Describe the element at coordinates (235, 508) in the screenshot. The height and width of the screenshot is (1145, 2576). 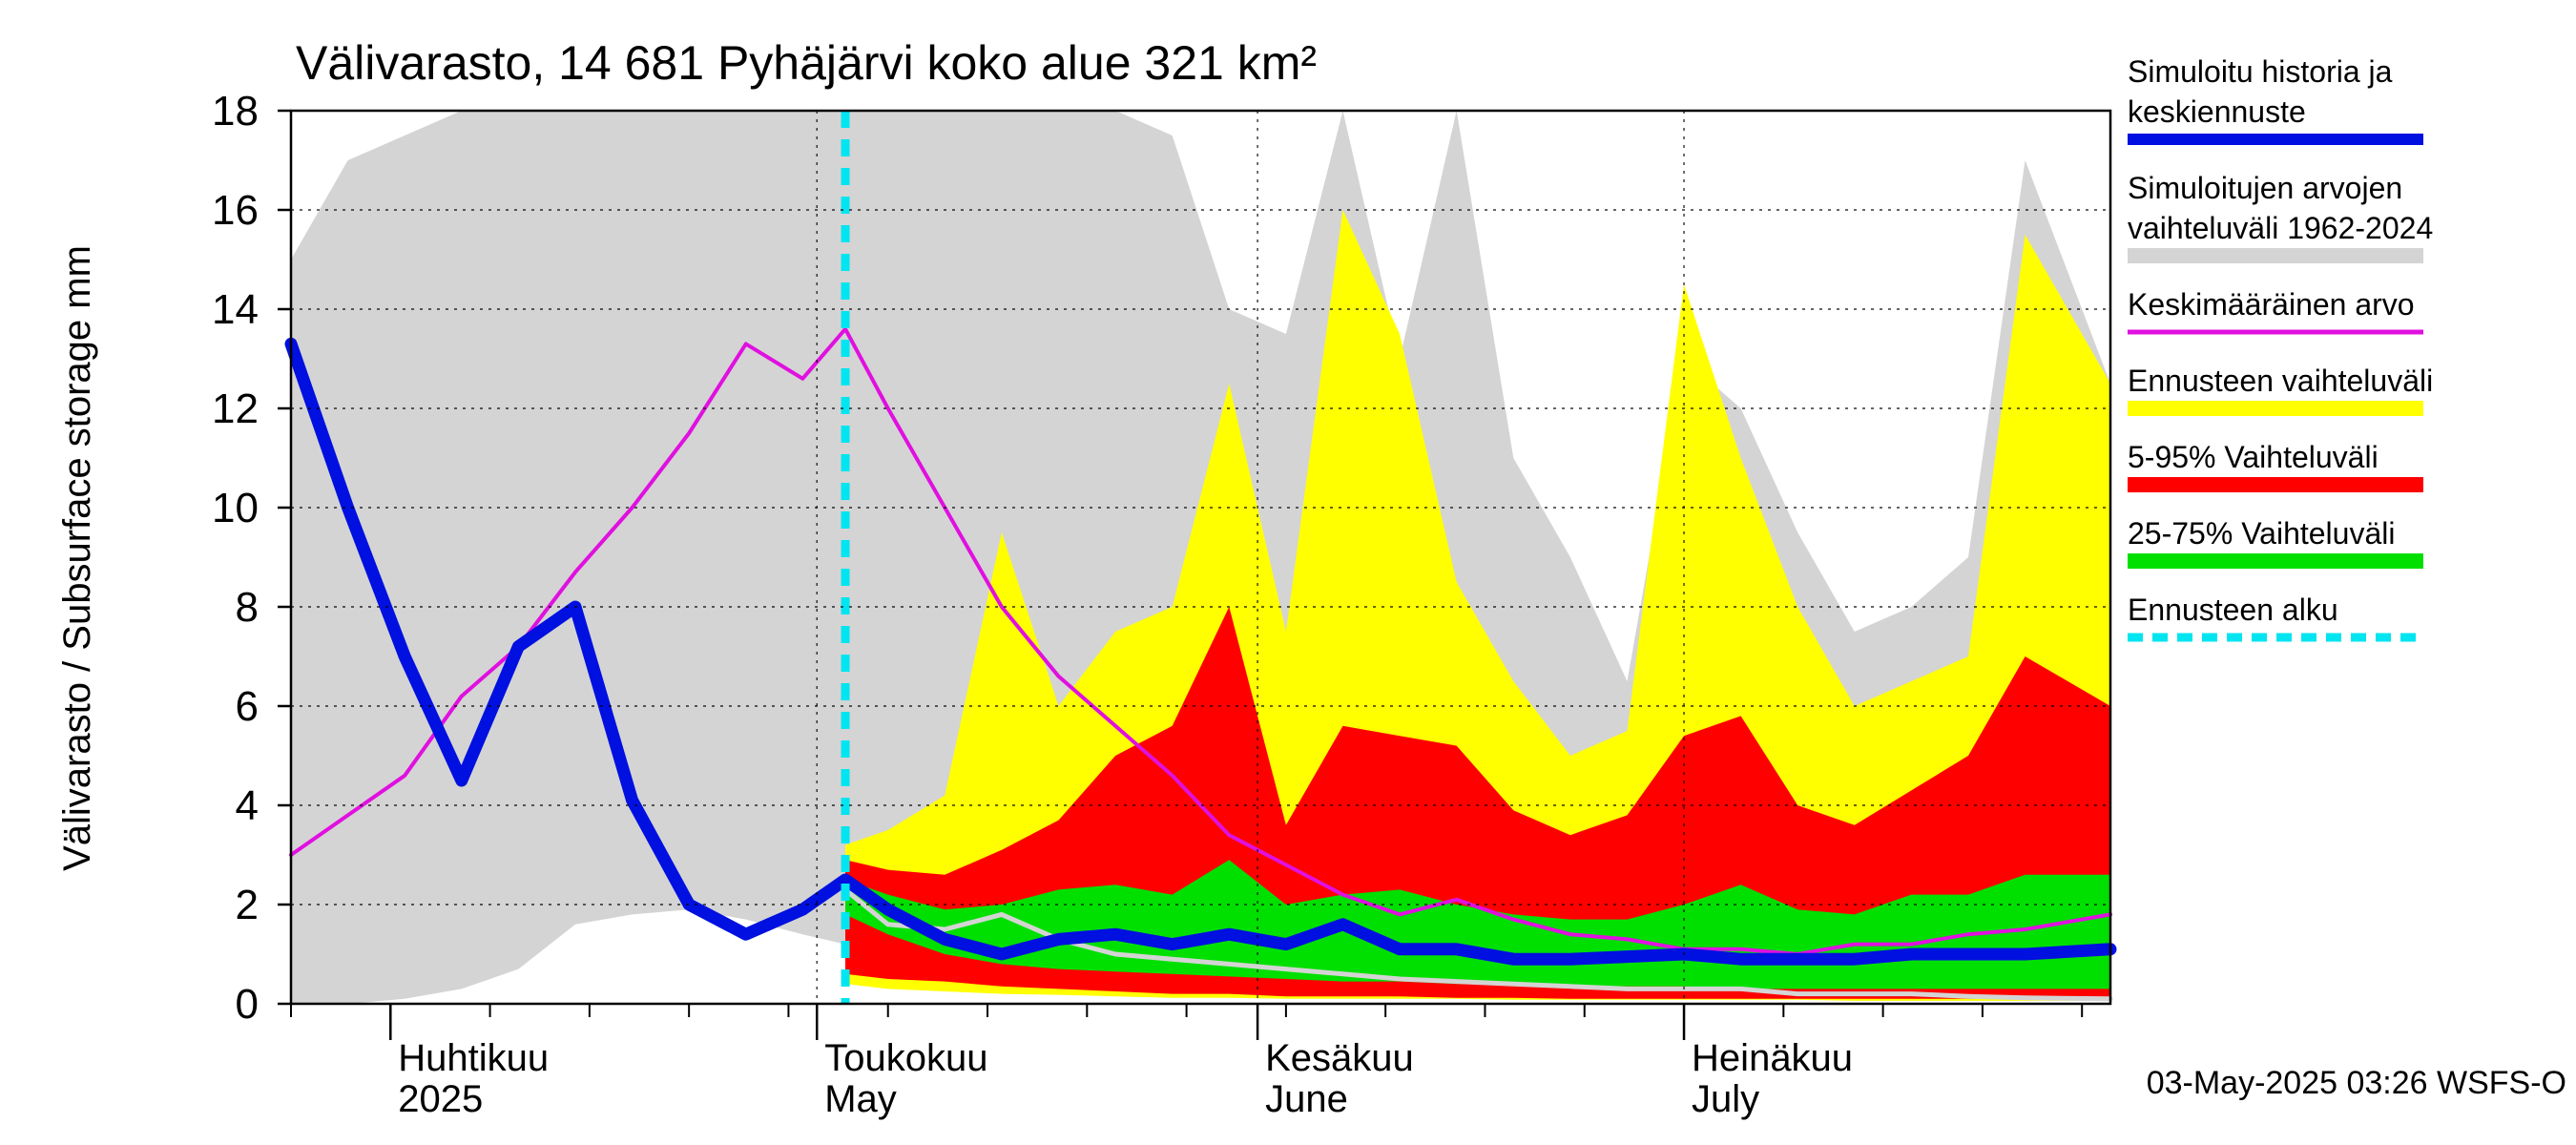
I see `y-tick-label-10: 10` at that location.